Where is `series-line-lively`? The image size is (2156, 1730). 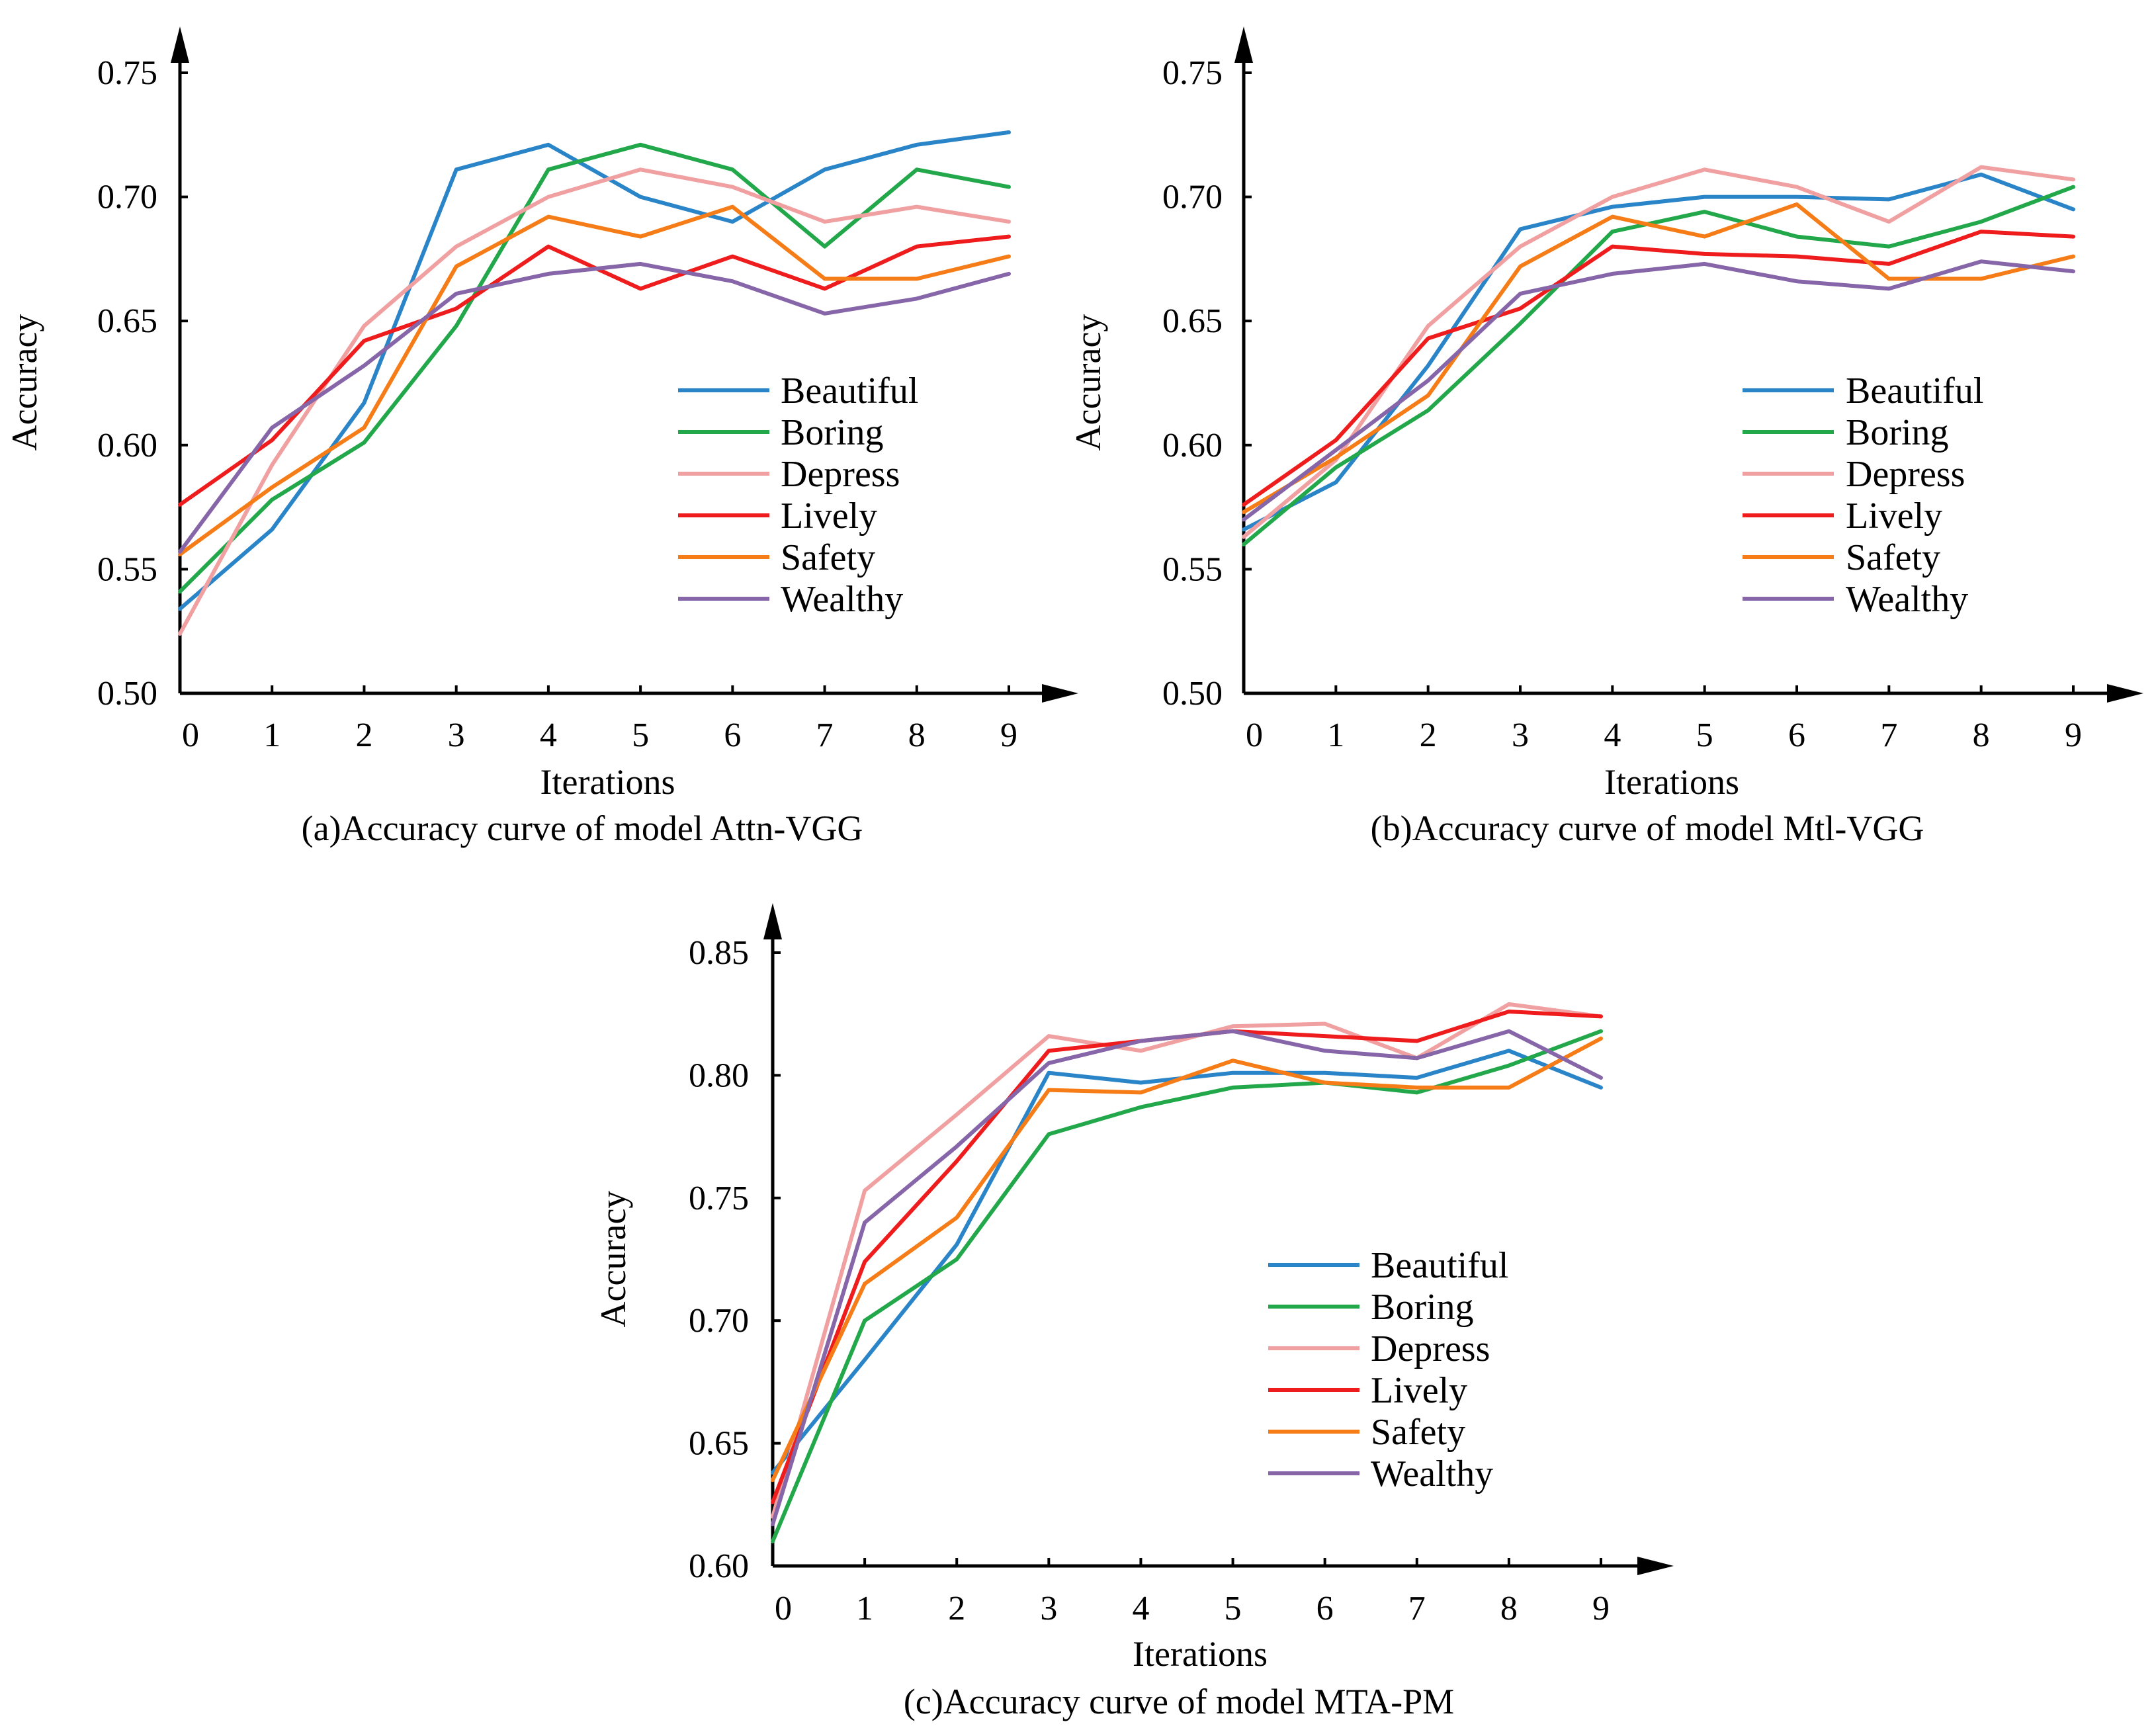 series-line-lively is located at coordinates (1658, 368).